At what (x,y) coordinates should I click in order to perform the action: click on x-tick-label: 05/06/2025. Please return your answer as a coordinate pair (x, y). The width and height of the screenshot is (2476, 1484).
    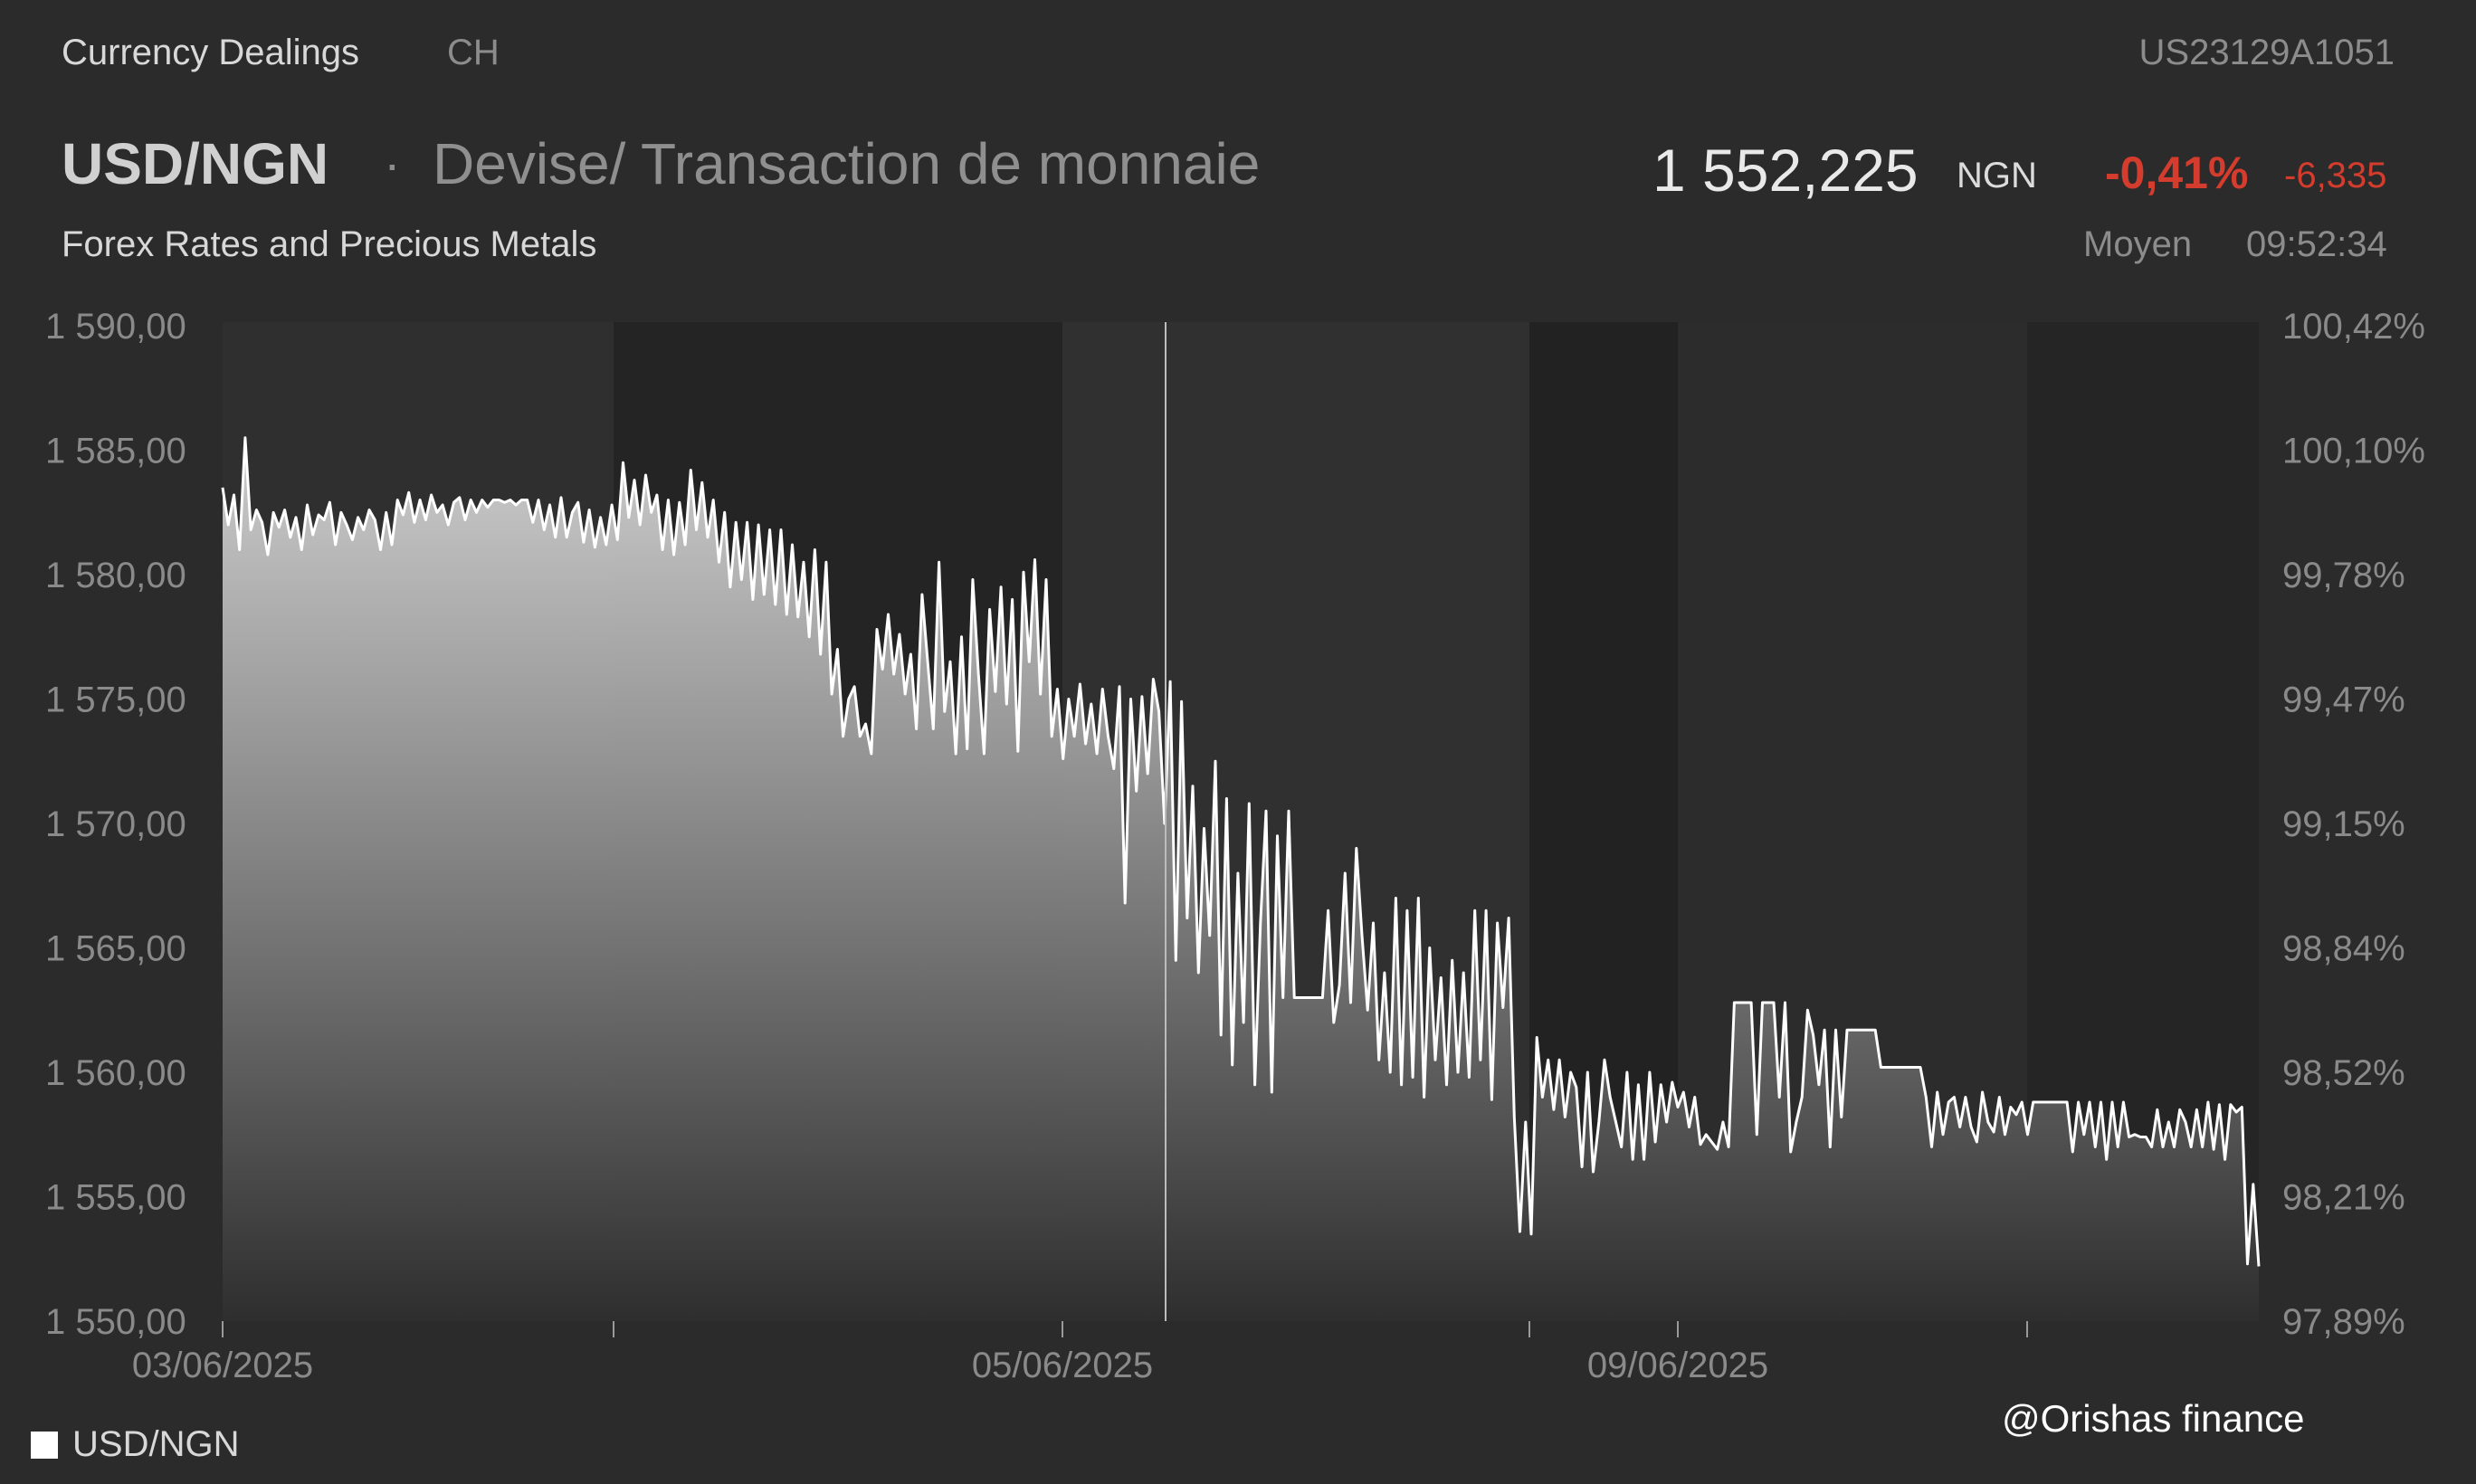
    Looking at the image, I should click on (1062, 1365).